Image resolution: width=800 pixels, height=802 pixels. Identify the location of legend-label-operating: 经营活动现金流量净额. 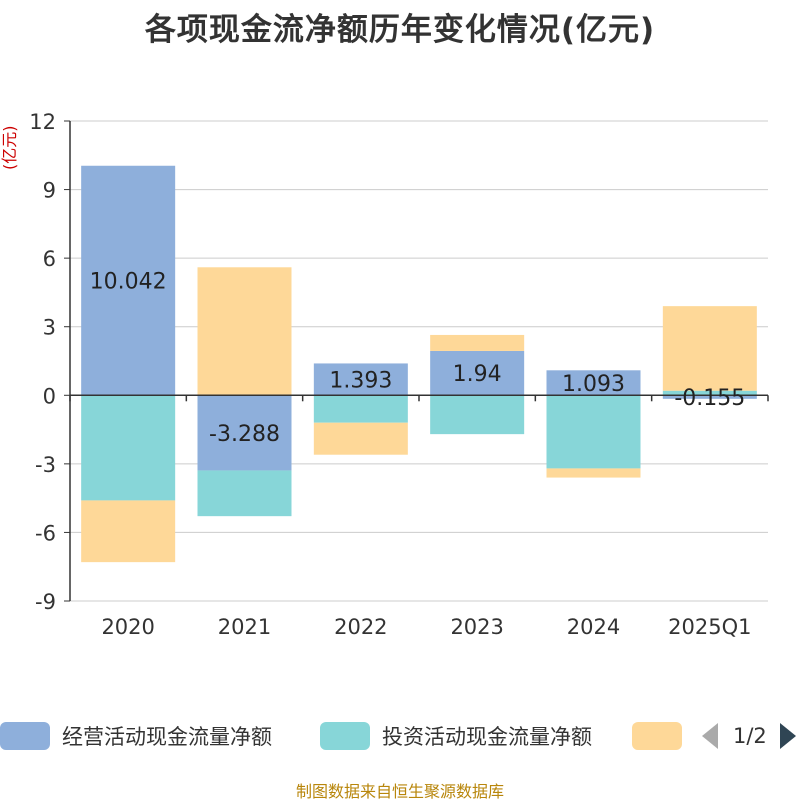
(167, 737).